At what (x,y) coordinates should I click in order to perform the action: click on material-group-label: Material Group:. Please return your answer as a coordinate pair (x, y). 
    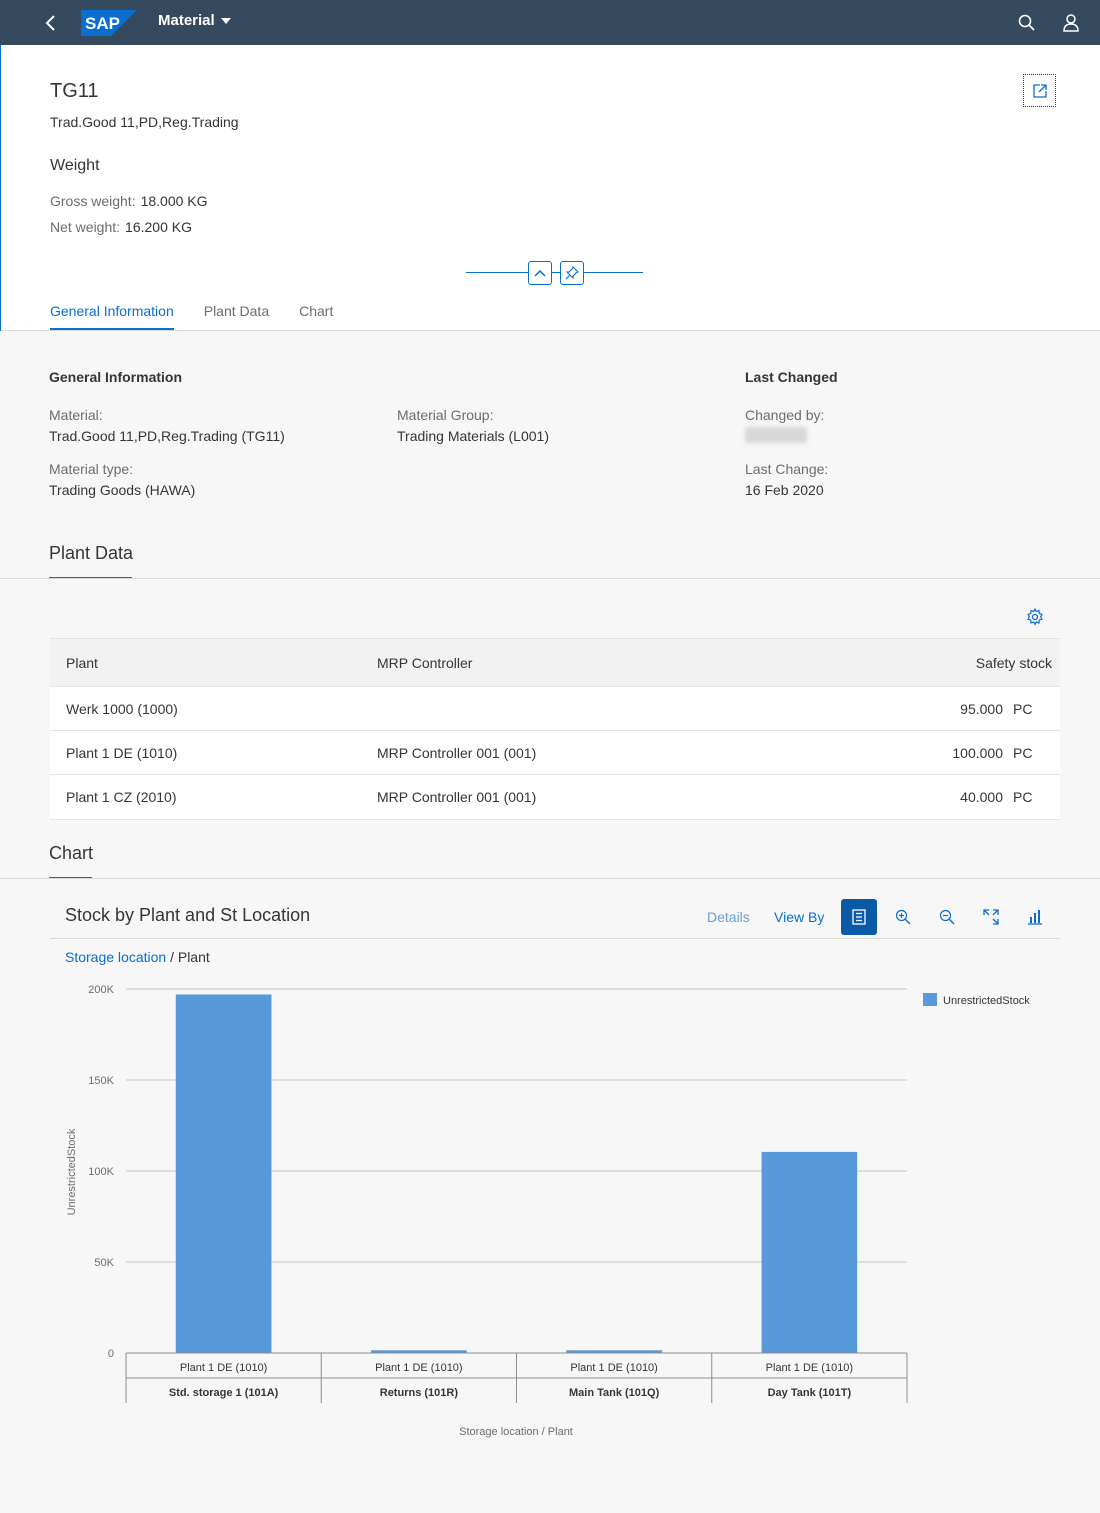
    Looking at the image, I should click on (445, 415).